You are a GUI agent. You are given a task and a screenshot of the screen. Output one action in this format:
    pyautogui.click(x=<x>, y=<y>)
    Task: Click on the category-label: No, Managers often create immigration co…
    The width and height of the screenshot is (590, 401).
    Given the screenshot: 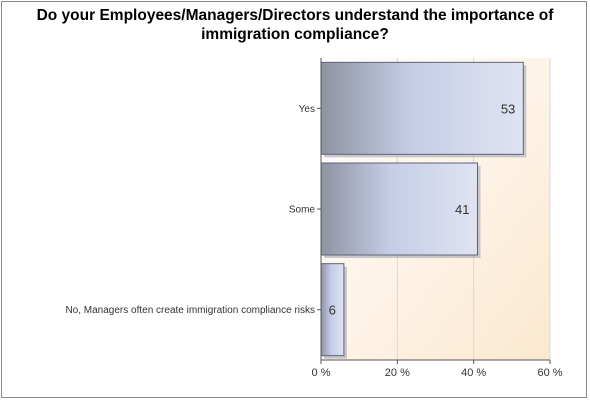 What is the action you would take?
    pyautogui.click(x=190, y=310)
    